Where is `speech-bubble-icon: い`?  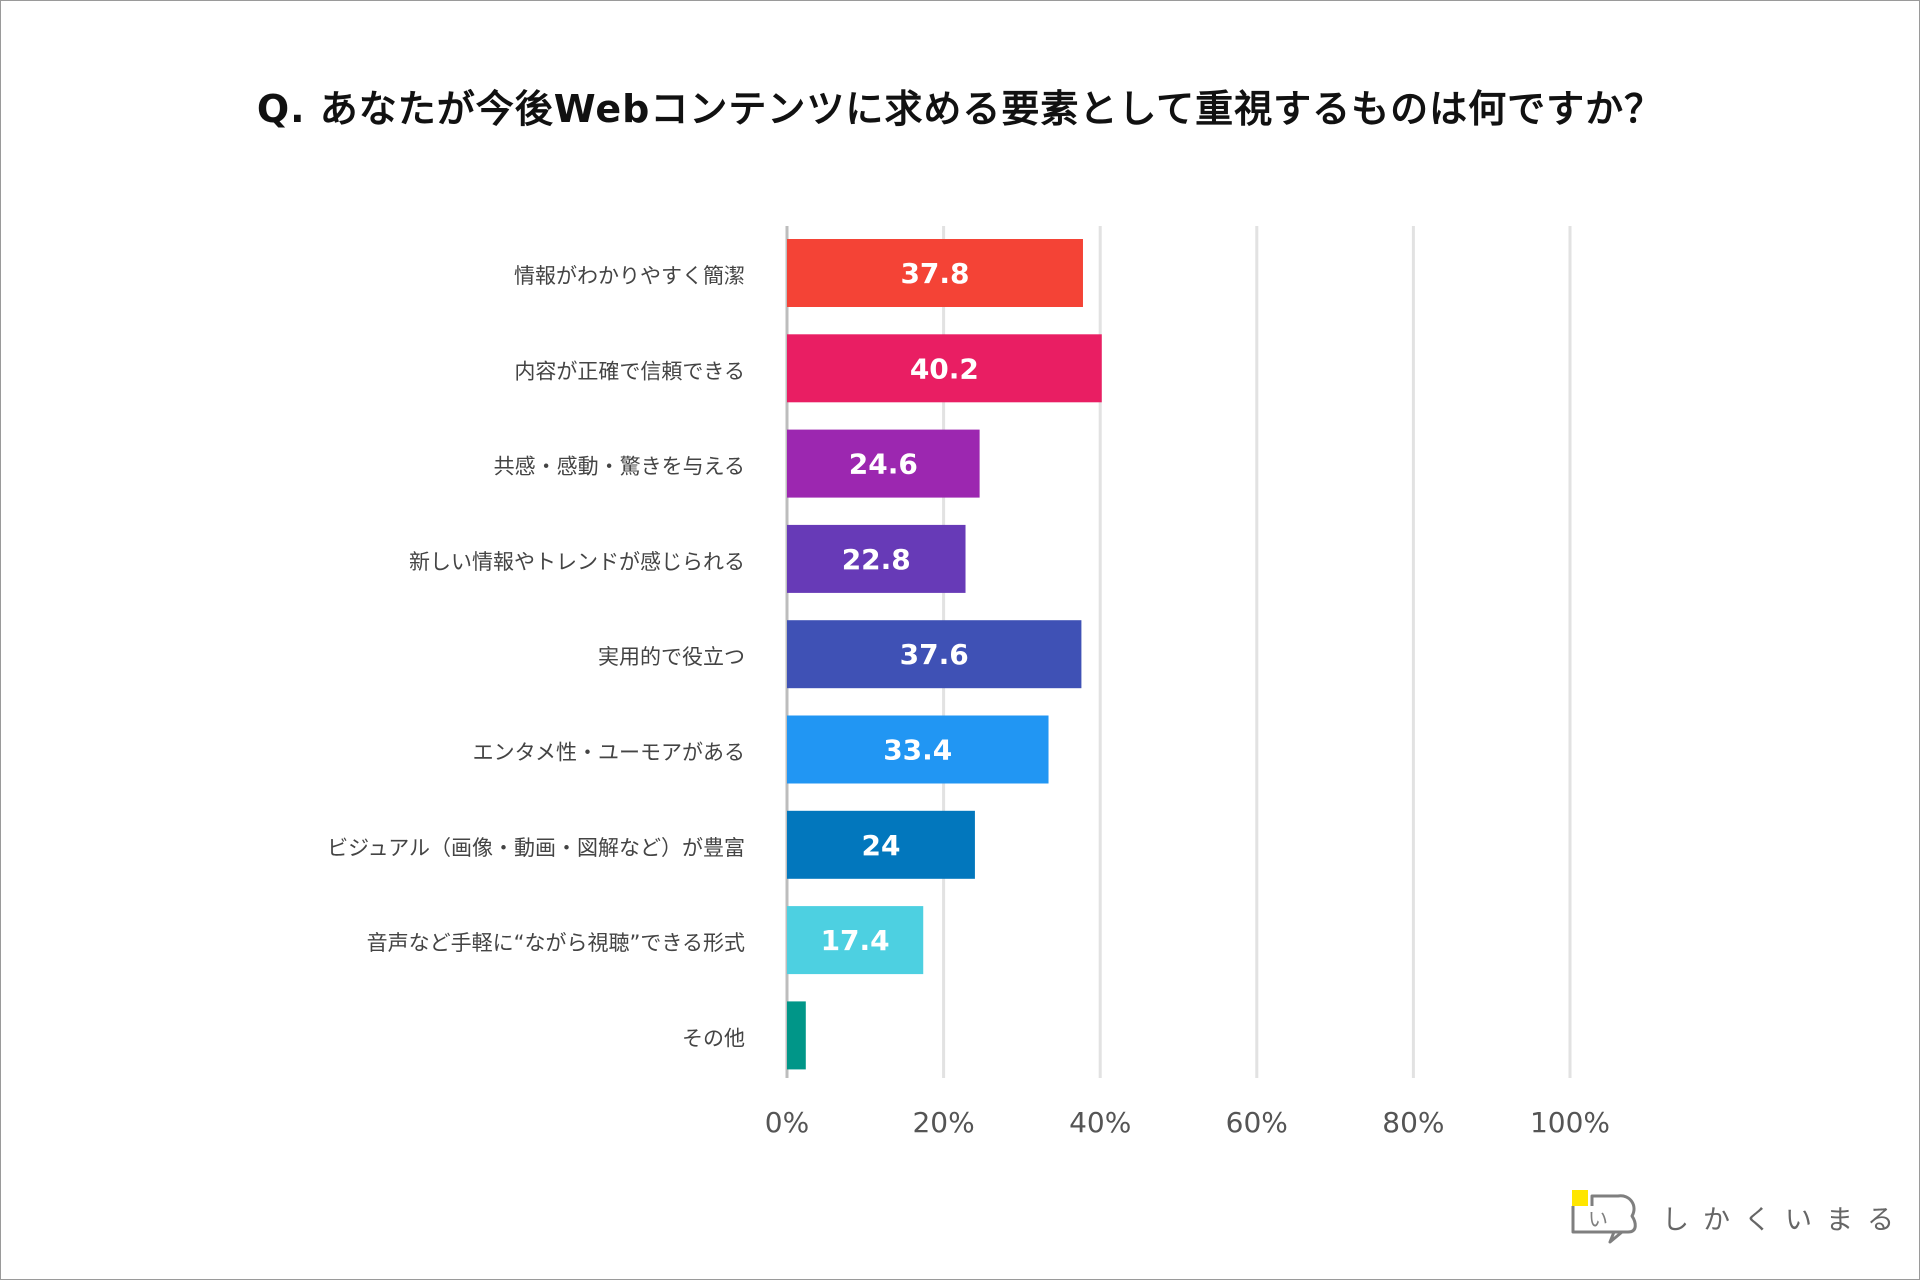
speech-bubble-icon: い is located at coordinates (1604, 1217).